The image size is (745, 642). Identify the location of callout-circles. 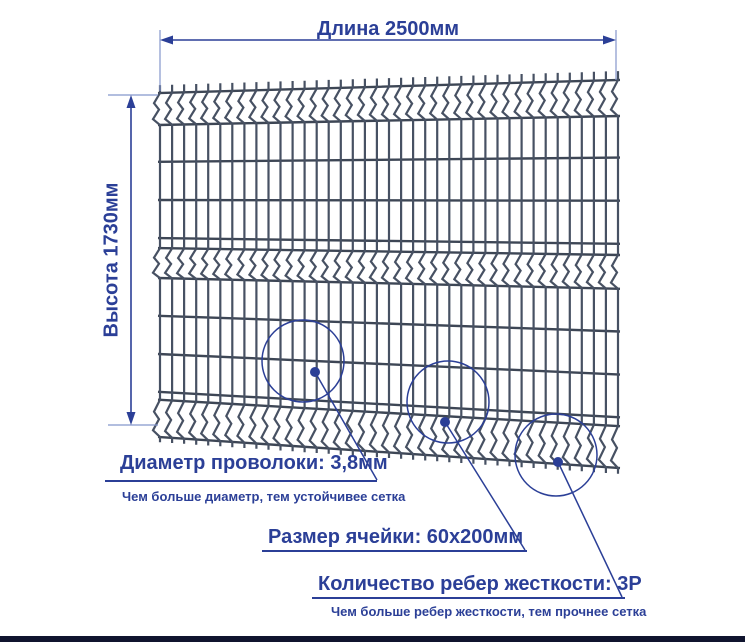
(429, 408).